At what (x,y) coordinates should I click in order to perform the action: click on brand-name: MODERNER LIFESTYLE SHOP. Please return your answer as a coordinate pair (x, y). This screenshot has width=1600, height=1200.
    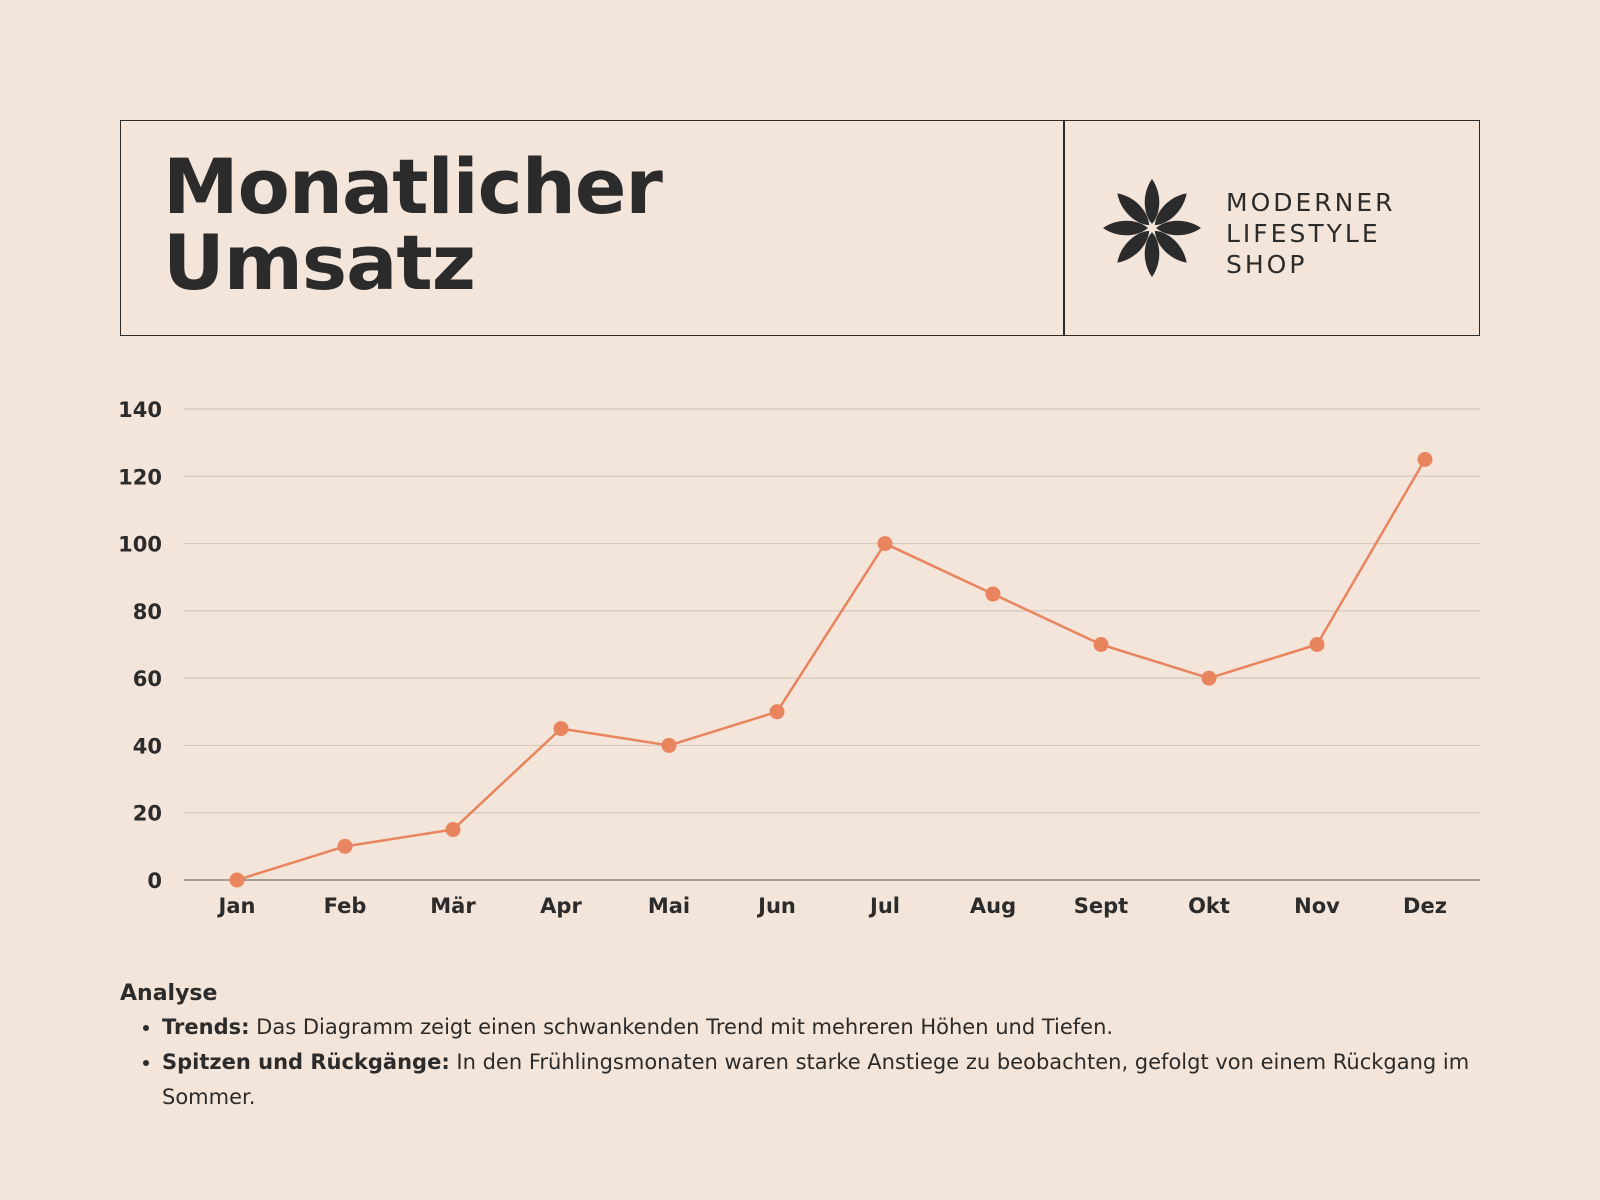
    Looking at the image, I should click on (1311, 233).